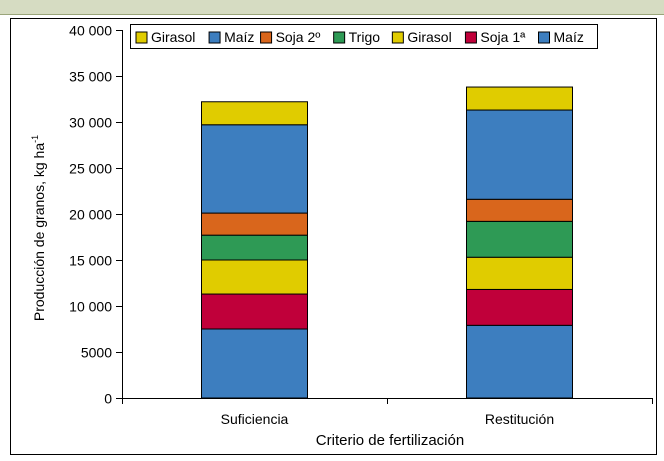 The width and height of the screenshot is (664, 461). What do you see at coordinates (39, 232) in the screenshot?
I see `y-axis-label-text: Producción de granos, kg ha` at bounding box center [39, 232].